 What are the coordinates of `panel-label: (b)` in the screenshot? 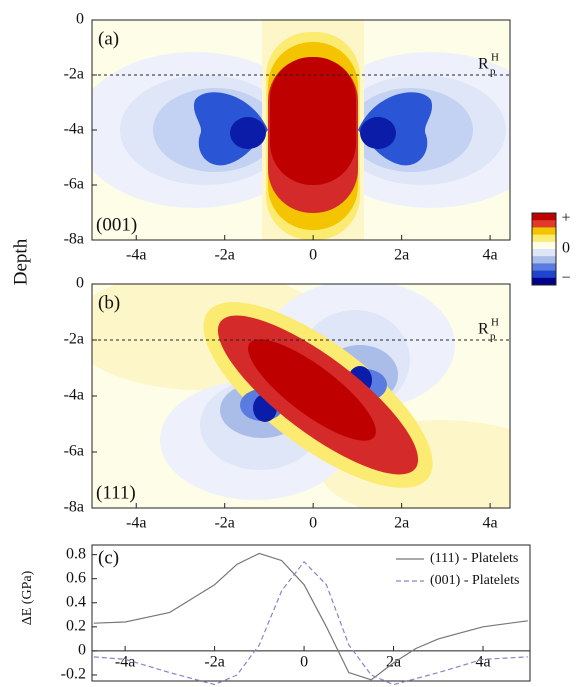 It's located at (109, 302).